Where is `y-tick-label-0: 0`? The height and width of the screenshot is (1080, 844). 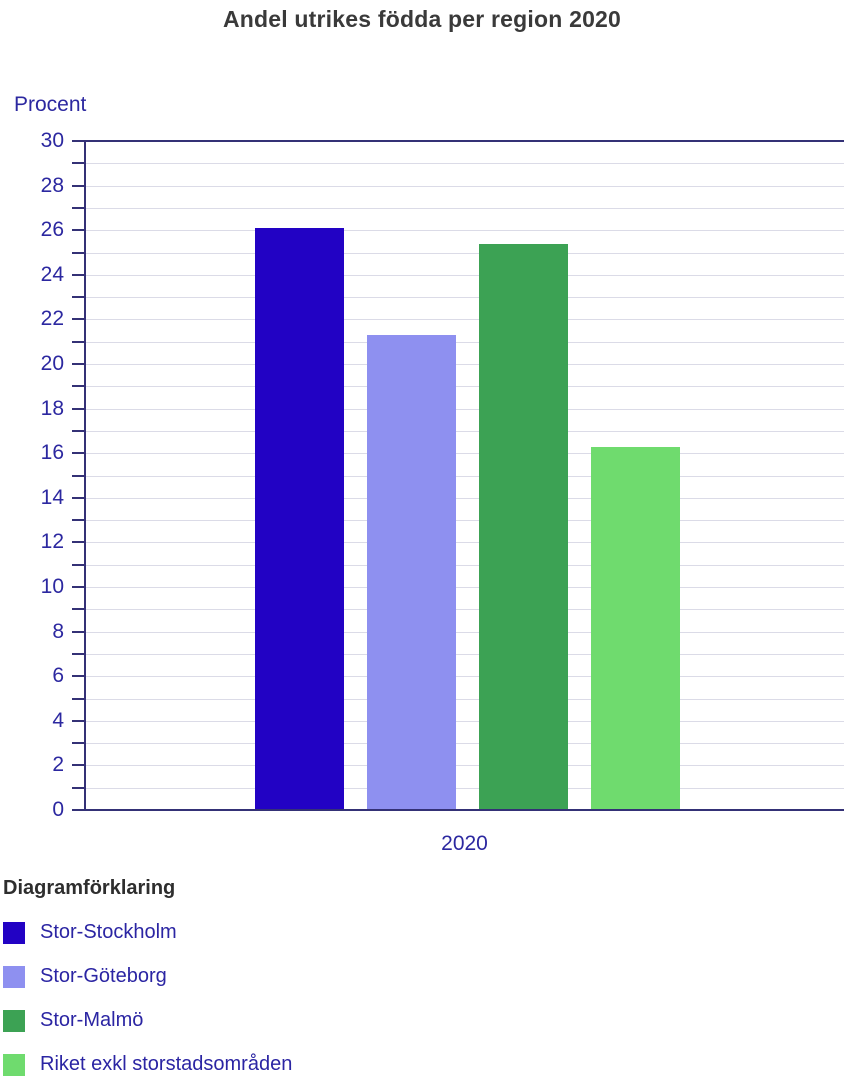 y-tick-label-0: 0 is located at coordinates (58, 809).